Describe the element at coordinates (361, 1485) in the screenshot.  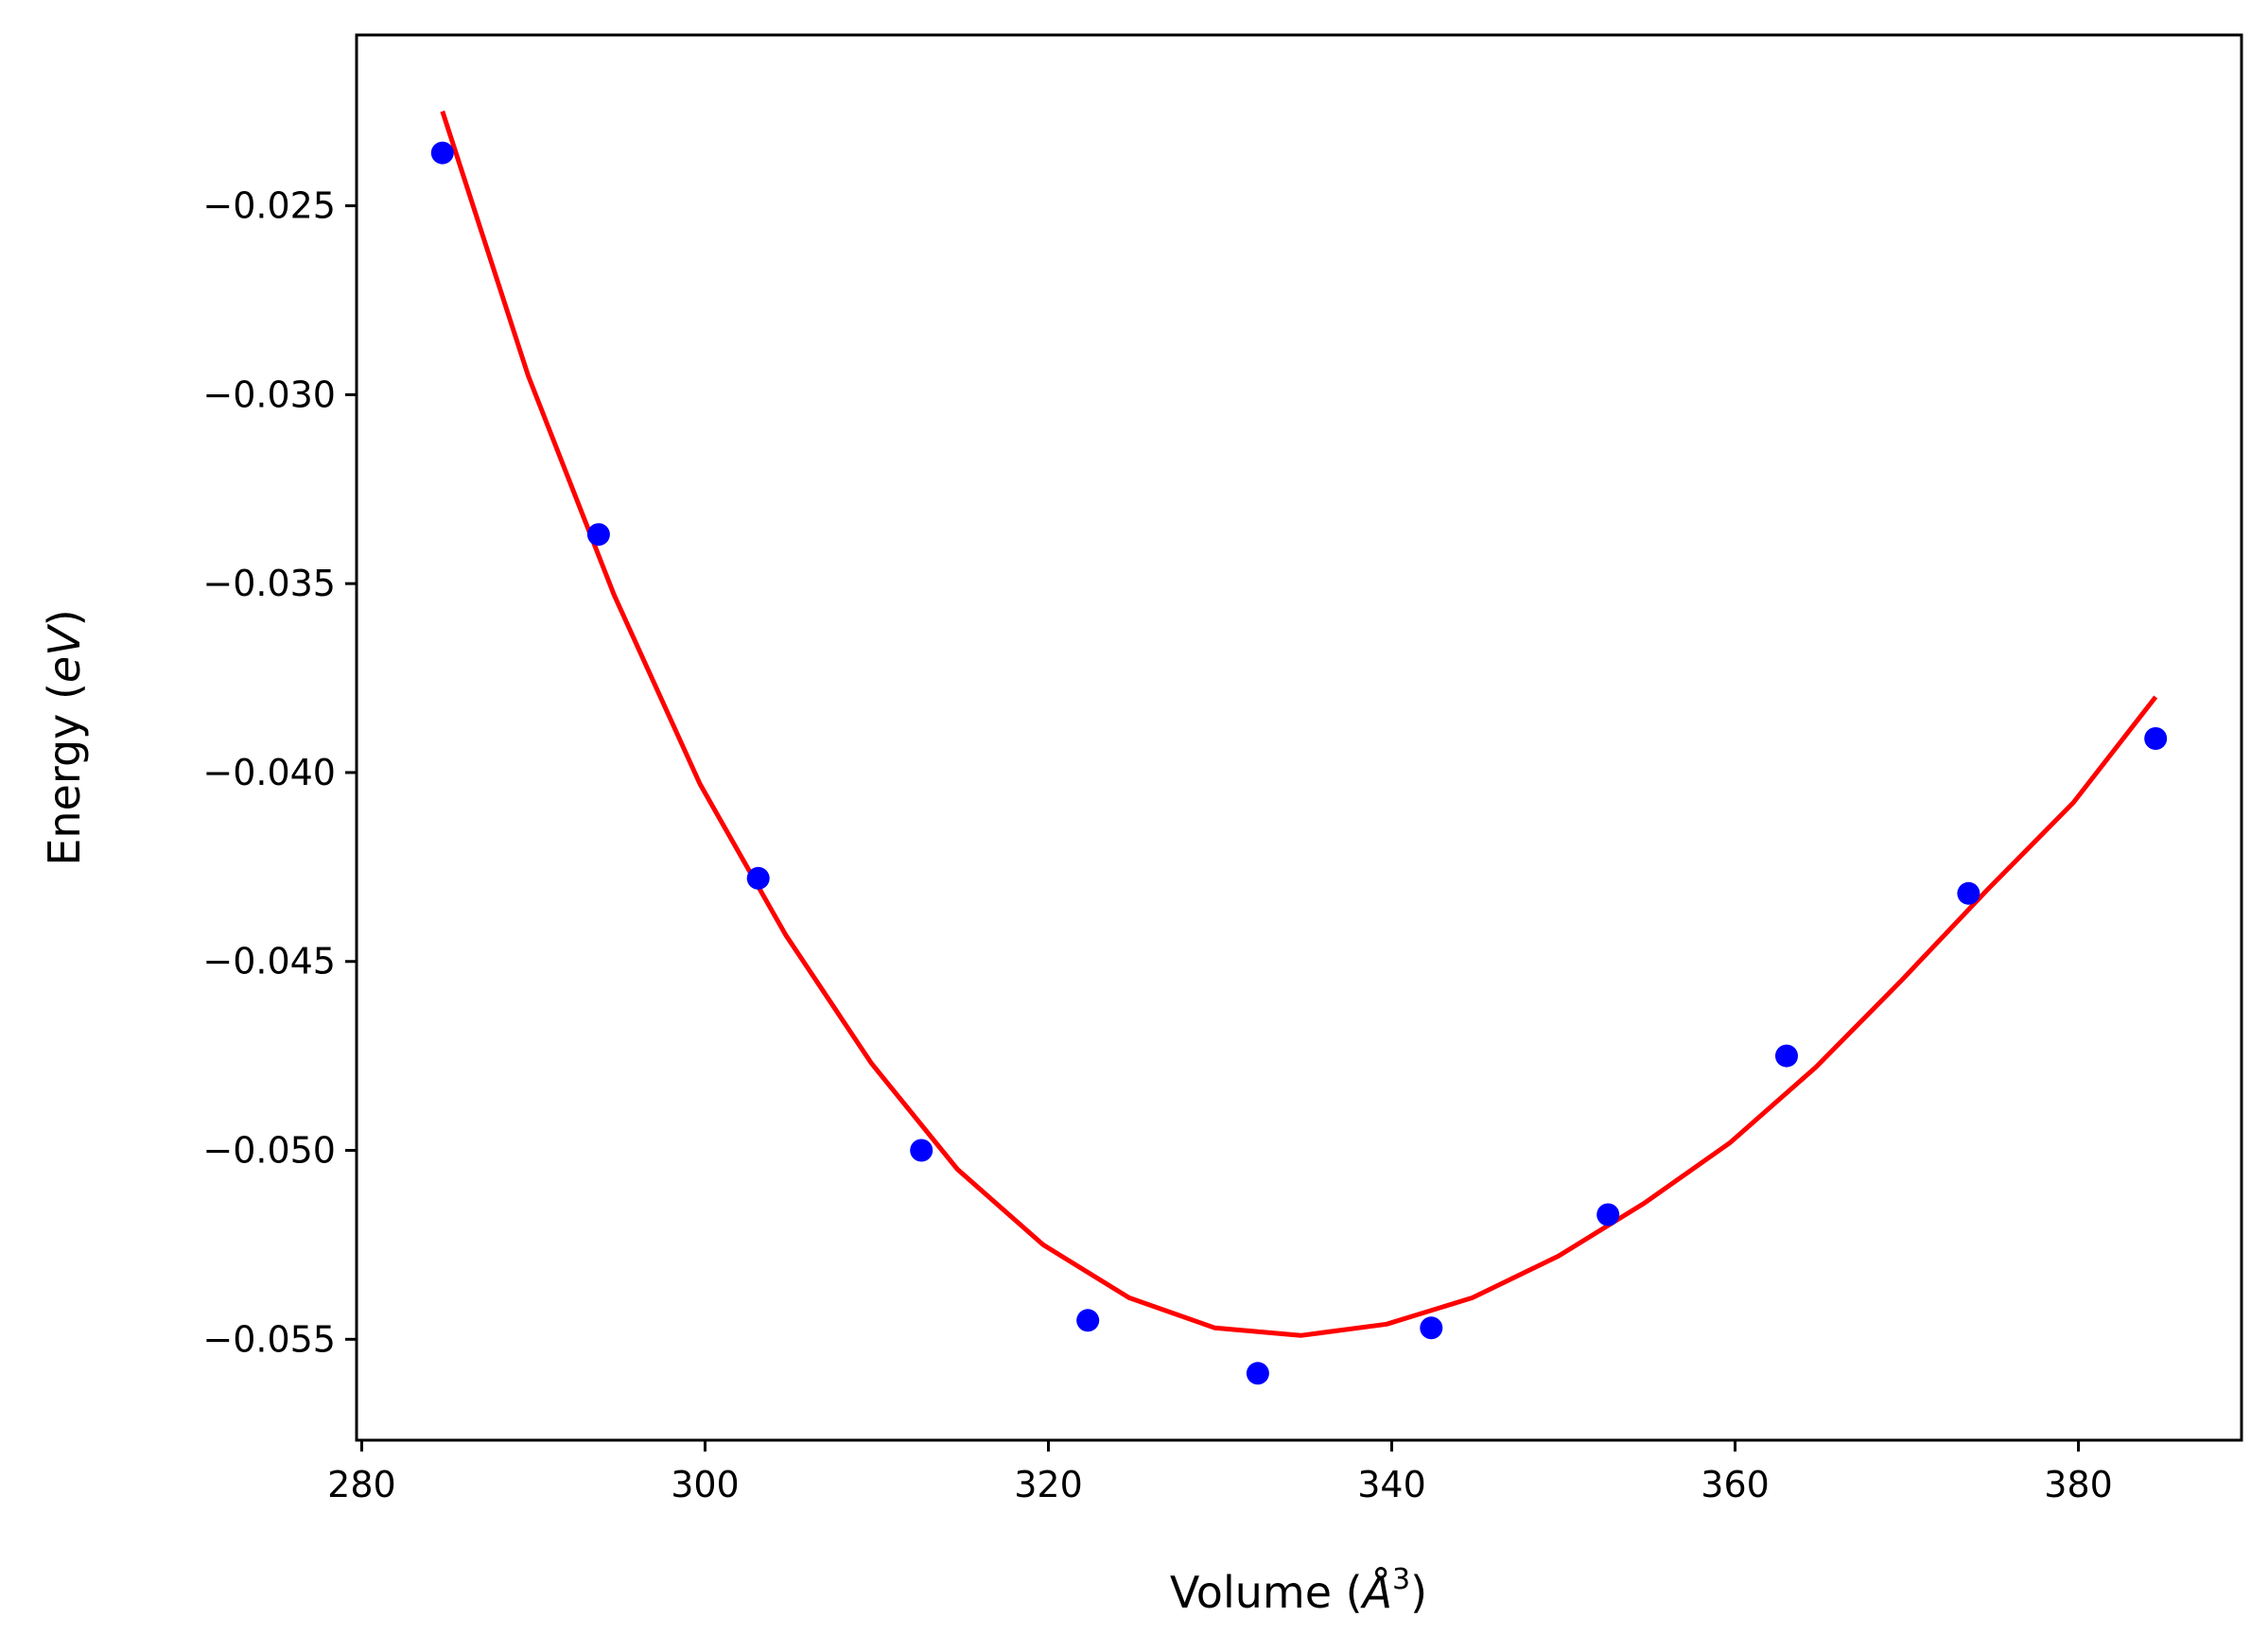
I see `x-tick-label: 280` at that location.